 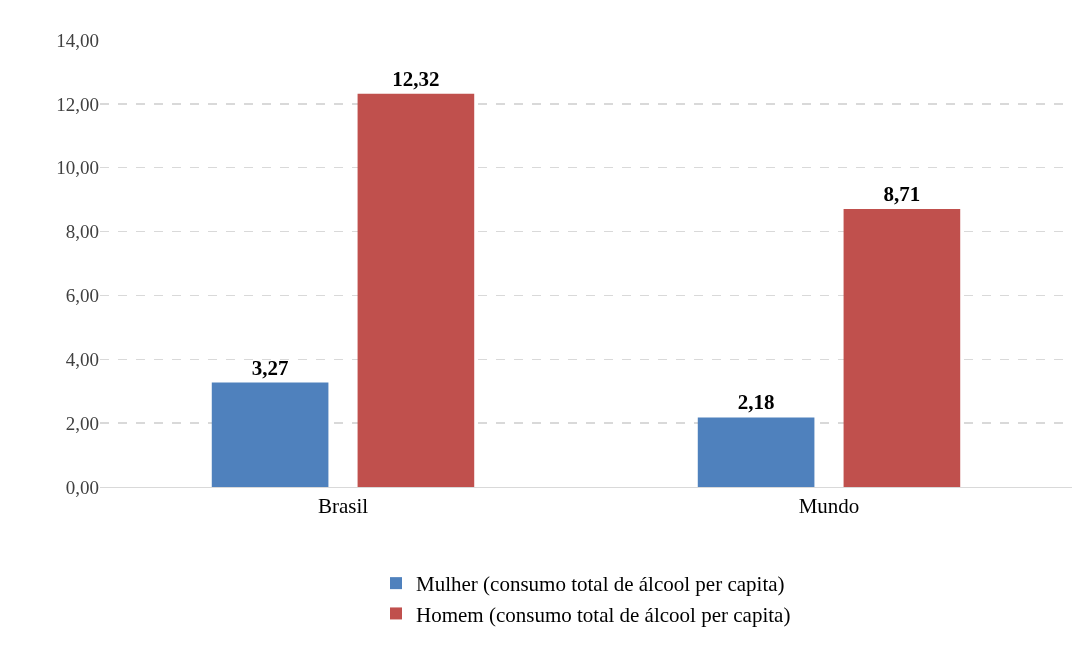 I want to click on y-tick-label: 6,00, so click(x=82, y=296).